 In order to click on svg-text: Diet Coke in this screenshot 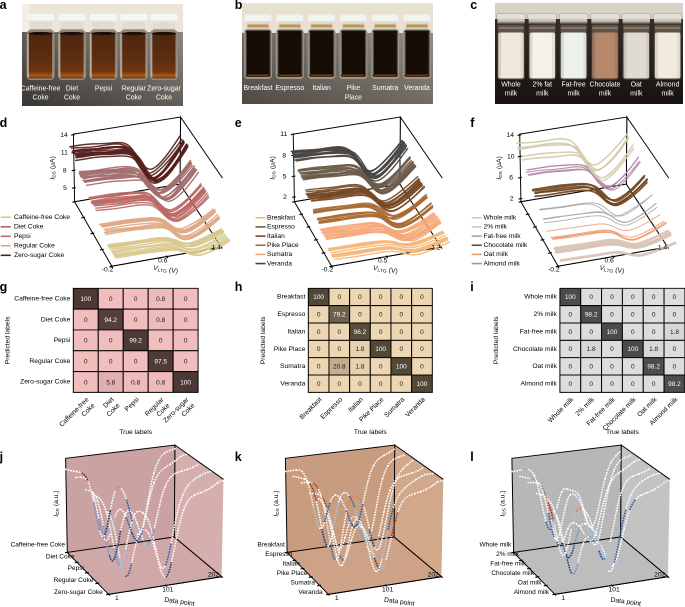, I will do `click(29, 227)`.